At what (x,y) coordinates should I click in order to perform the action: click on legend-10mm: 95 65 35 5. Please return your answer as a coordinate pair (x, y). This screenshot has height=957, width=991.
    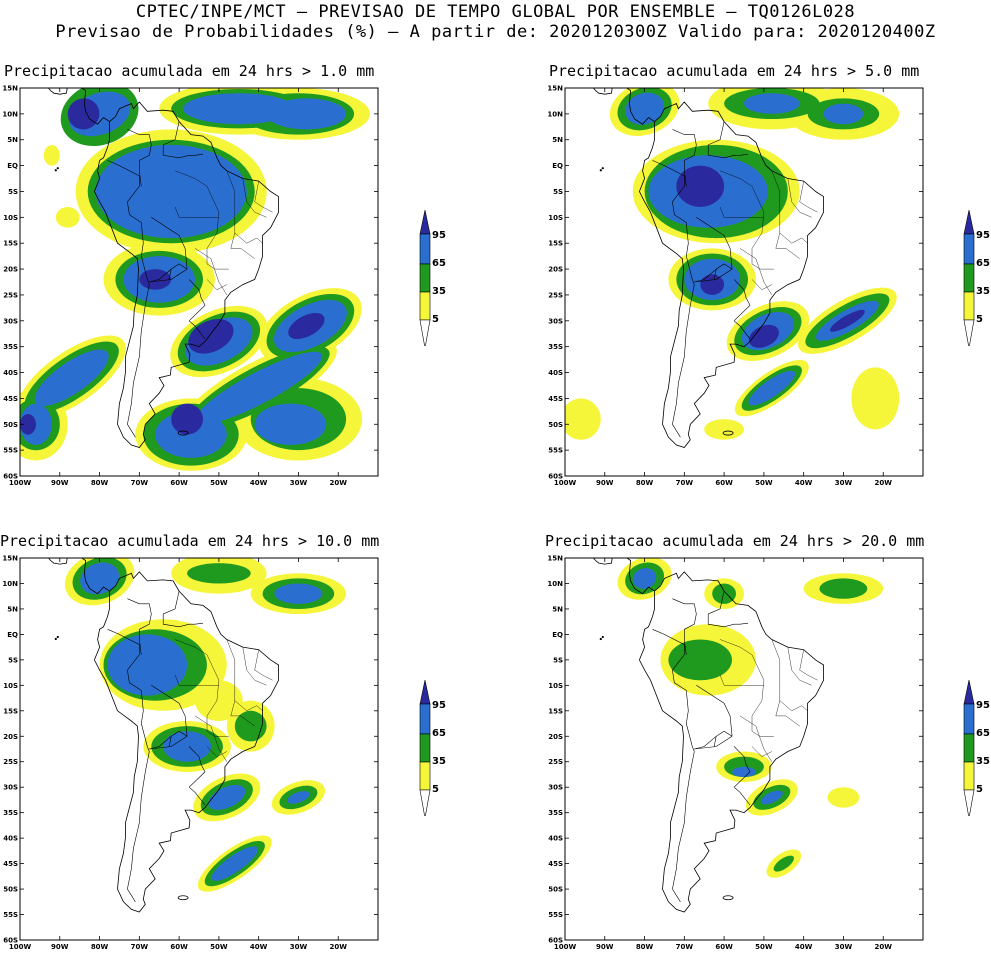
    Looking at the image, I should click on (432, 747).